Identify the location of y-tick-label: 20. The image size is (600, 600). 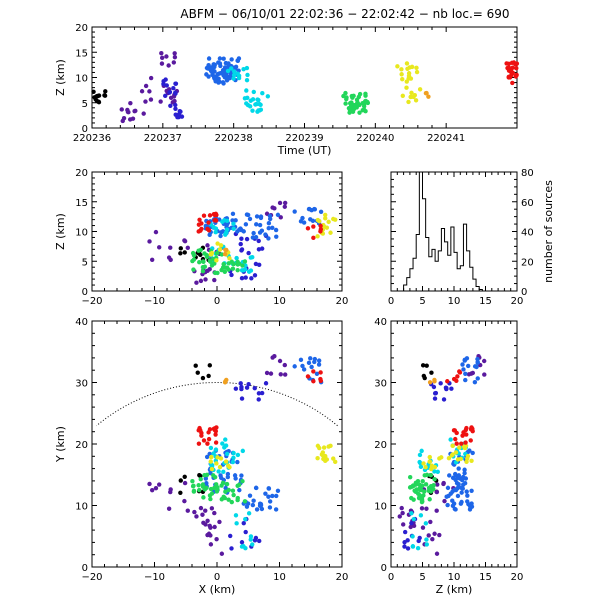
(380, 445).